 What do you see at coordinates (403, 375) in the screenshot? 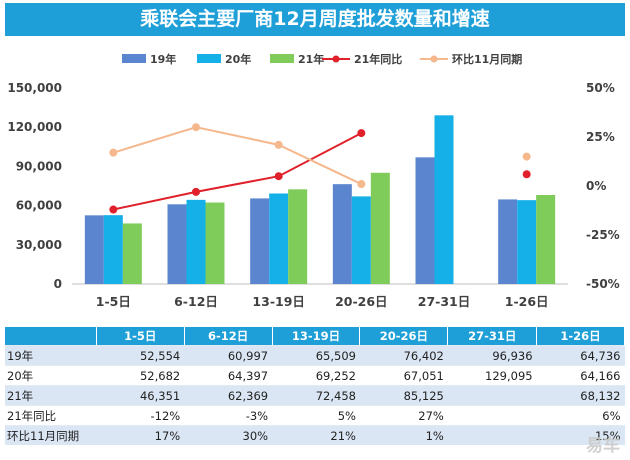
I see `table-cell: 67,051` at bounding box center [403, 375].